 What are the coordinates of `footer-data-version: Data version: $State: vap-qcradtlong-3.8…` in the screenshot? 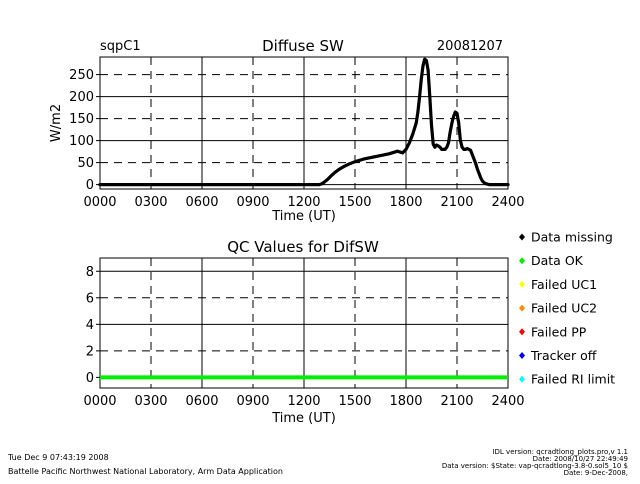 It's located at (535, 466).